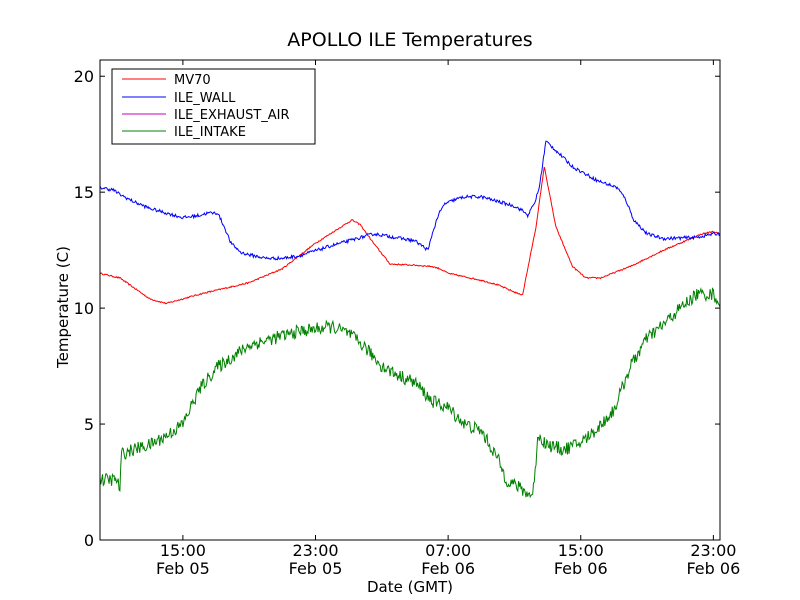 Image resolution: width=800 pixels, height=600 pixels. Describe the element at coordinates (448, 550) in the screenshot. I see `x-tick-label-time: 07:00` at that location.